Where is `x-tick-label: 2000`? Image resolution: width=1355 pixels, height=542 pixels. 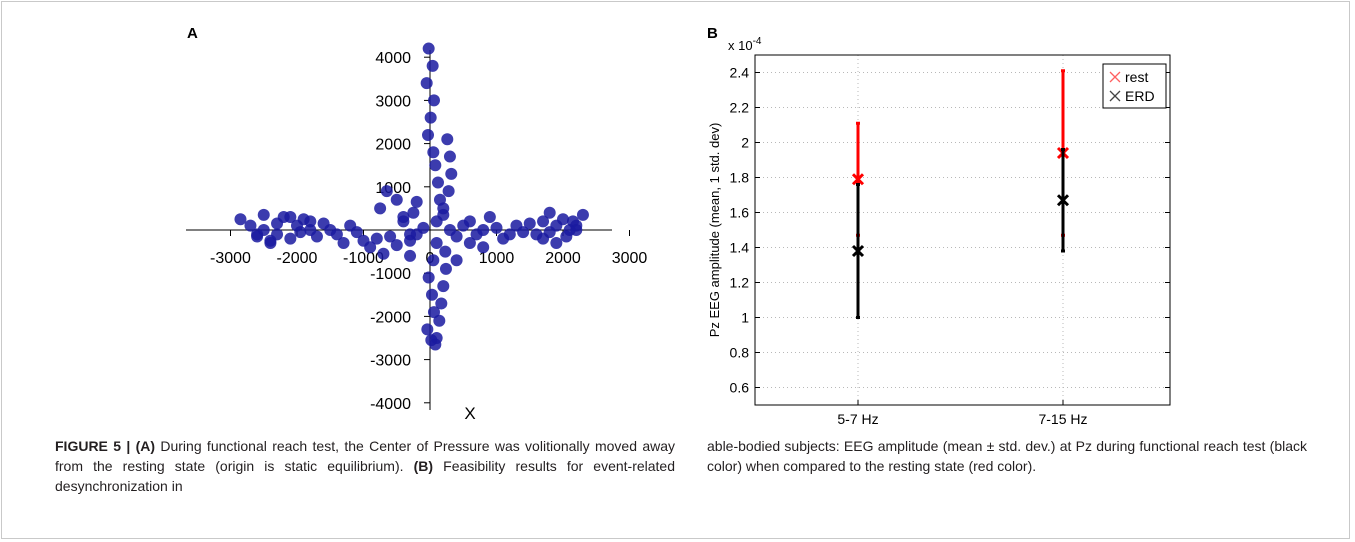
x-tick-label: 2000 is located at coordinates (563, 258).